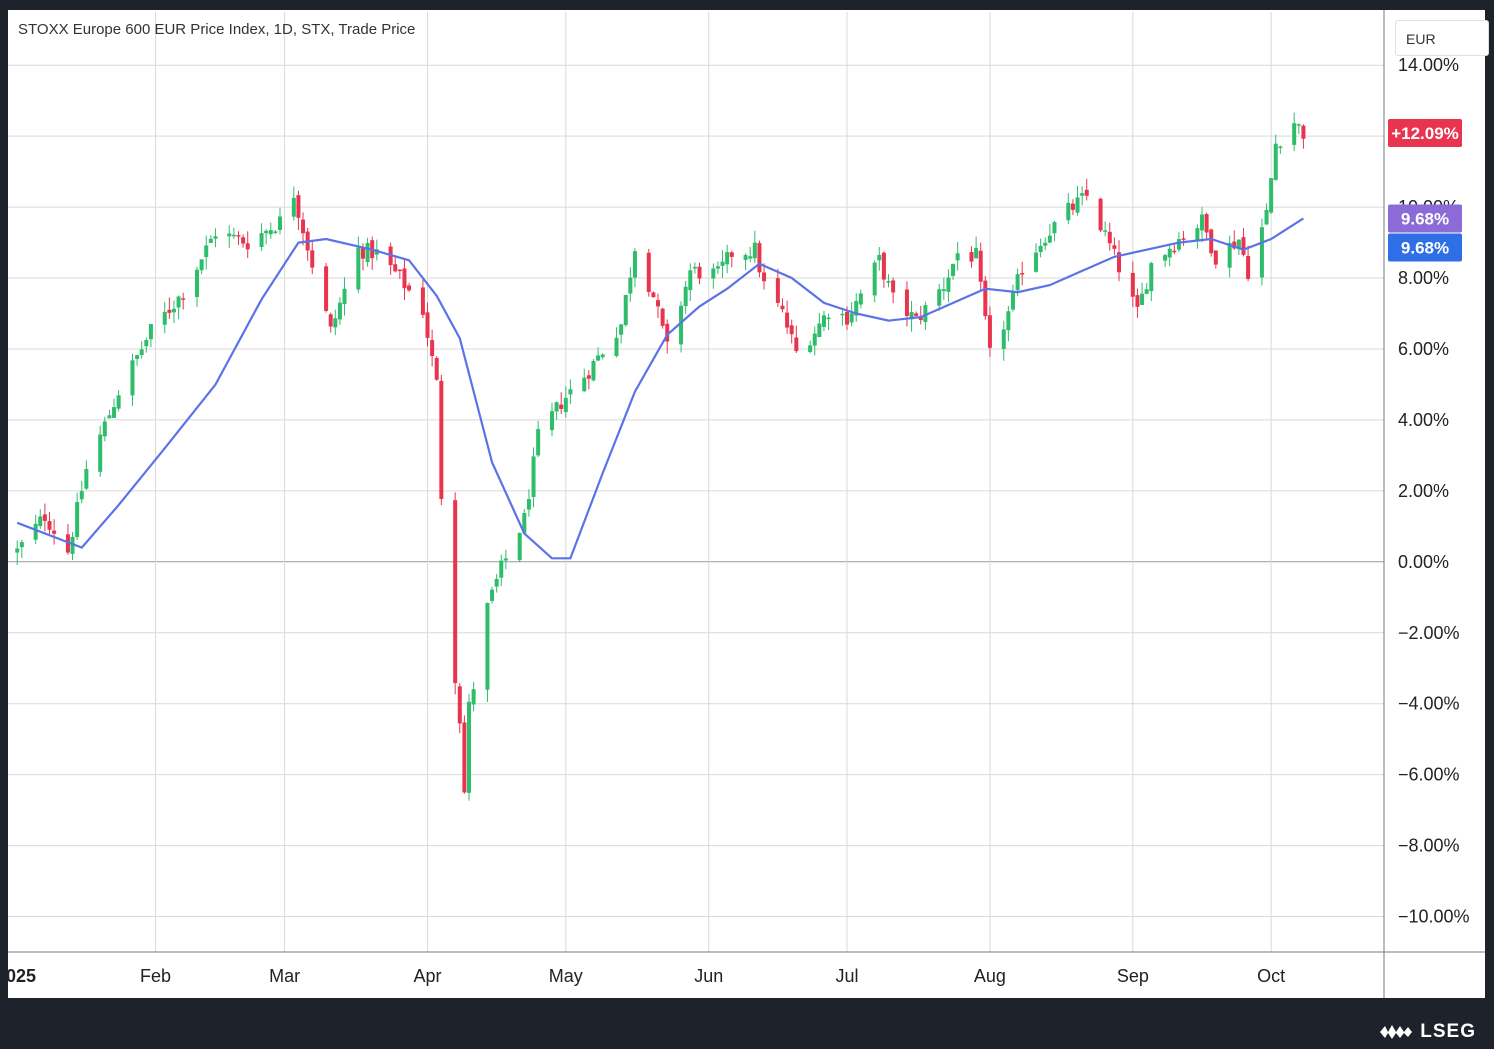 This screenshot has height=1049, width=1494. What do you see at coordinates (1271, 976) in the screenshot?
I see `x-tick-label: Oct` at bounding box center [1271, 976].